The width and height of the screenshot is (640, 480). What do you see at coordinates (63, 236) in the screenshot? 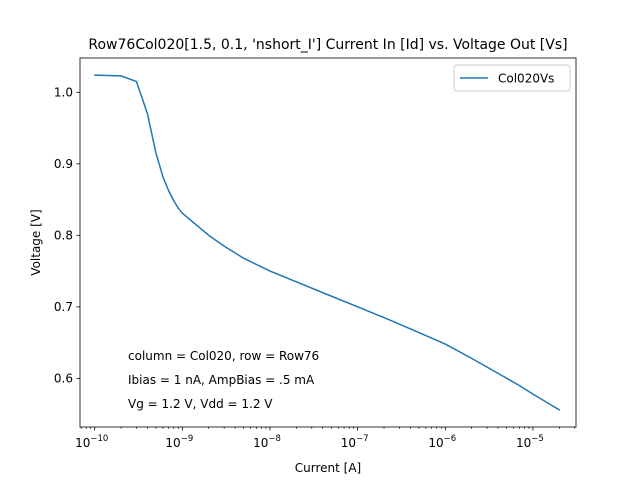
I see `y-tick-label: 0.8` at bounding box center [63, 236].